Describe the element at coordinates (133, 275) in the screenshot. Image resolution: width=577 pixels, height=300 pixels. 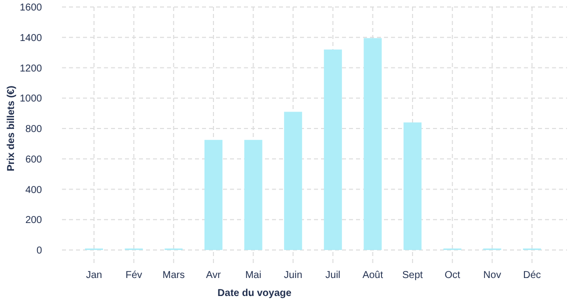
I see `x-tick-label: Fév` at that location.